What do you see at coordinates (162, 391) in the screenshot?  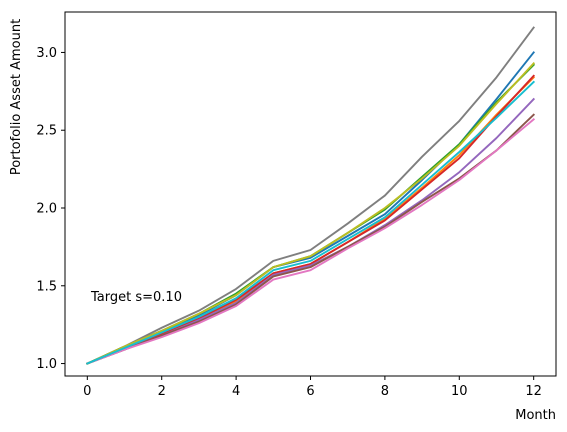 I see `x-tick-label: 2` at bounding box center [162, 391].